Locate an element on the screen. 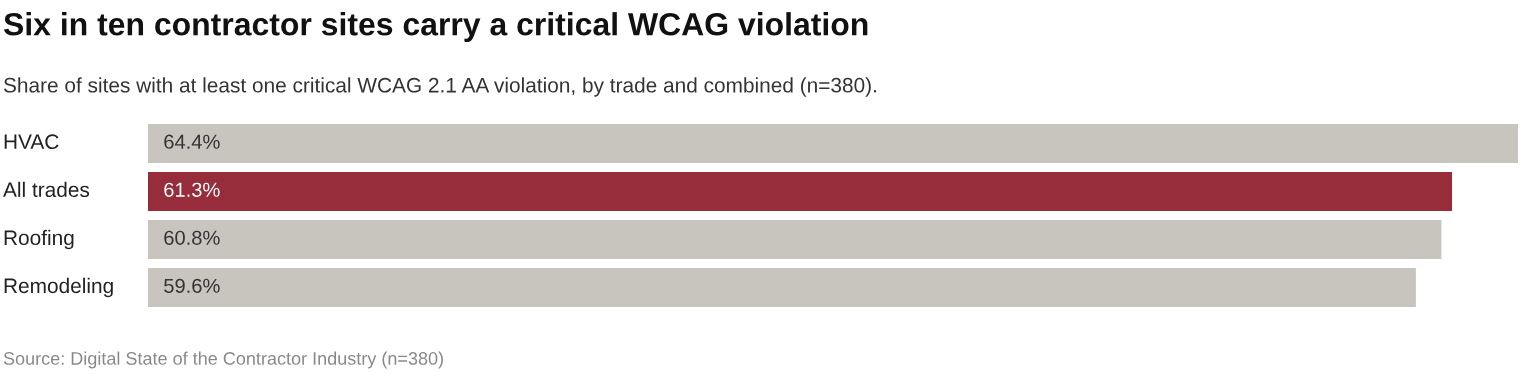 This screenshot has width=1520, height=374. data-label: 61.3% is located at coordinates (192, 189).